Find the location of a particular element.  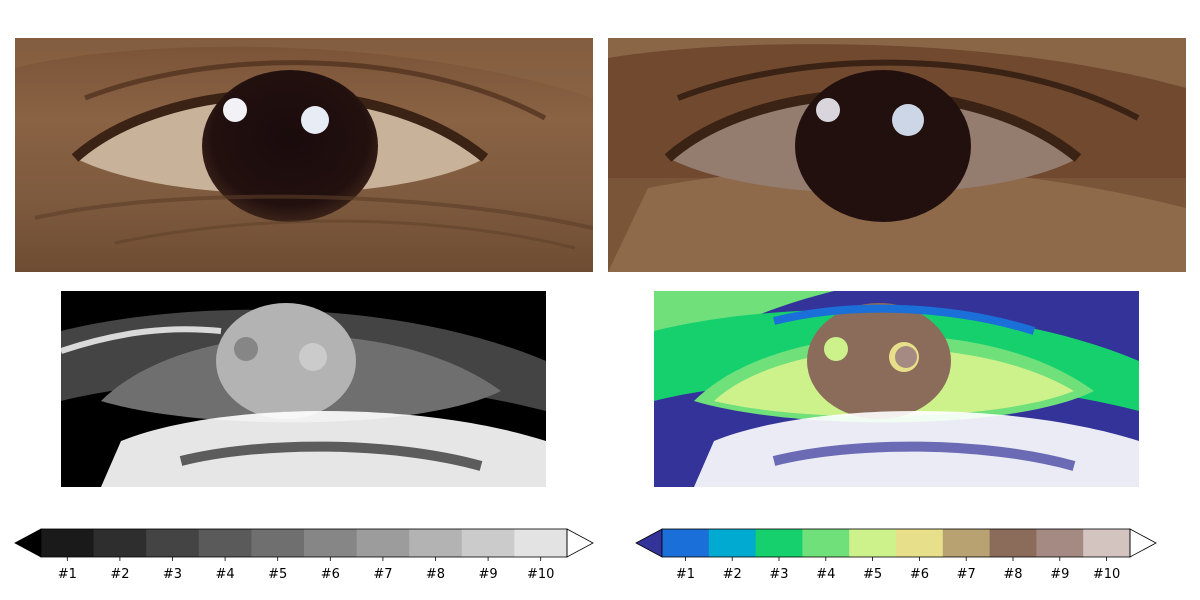

gray-colorbar: #1 #2 #3 #4 #5 #6 #7 #8 #9 #10 is located at coordinates (304, 558).